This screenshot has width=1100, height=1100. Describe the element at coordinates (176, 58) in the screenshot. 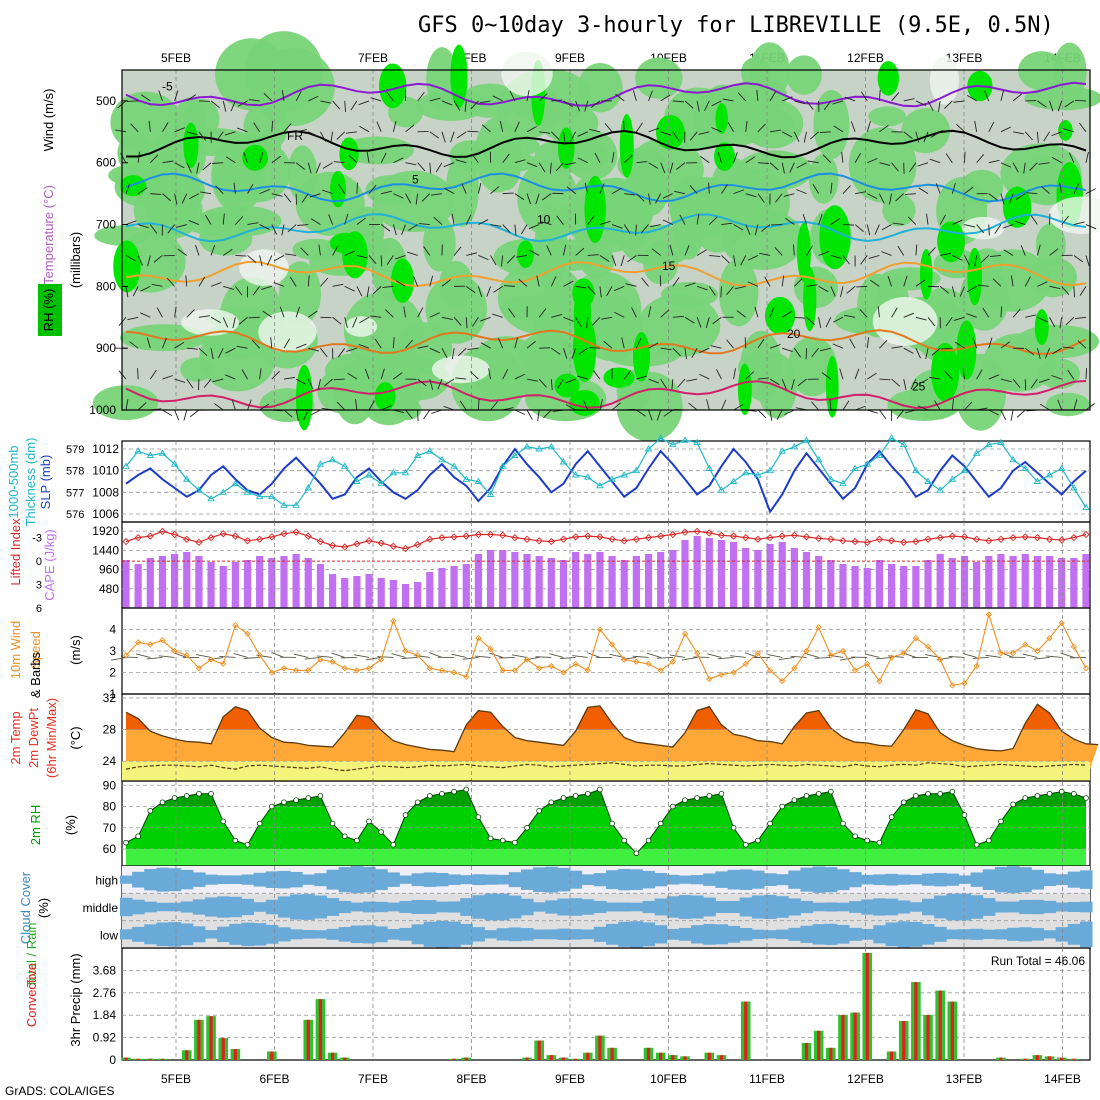

I see `top-date-label: 5FEB` at that location.